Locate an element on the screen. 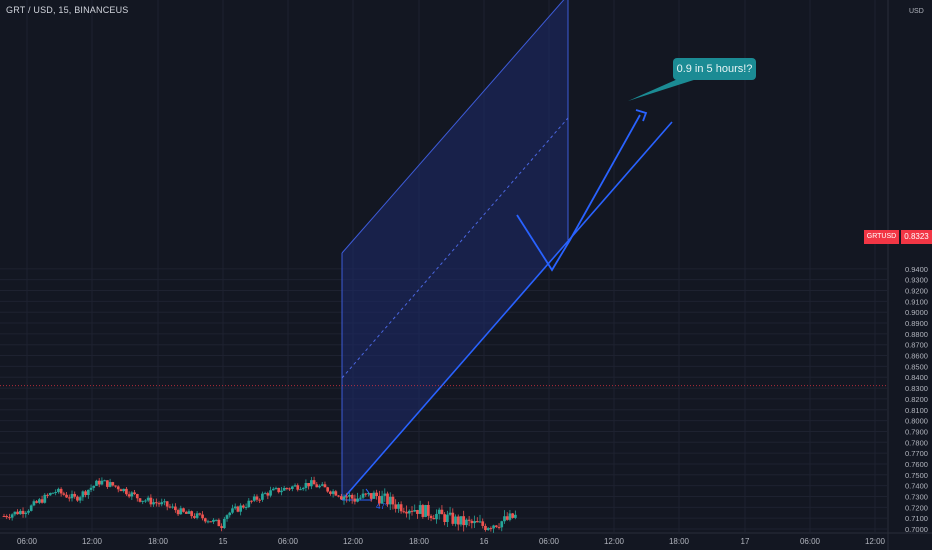 The width and height of the screenshot is (932, 550). y-tick-label: 0.8700 is located at coordinates (916, 345).